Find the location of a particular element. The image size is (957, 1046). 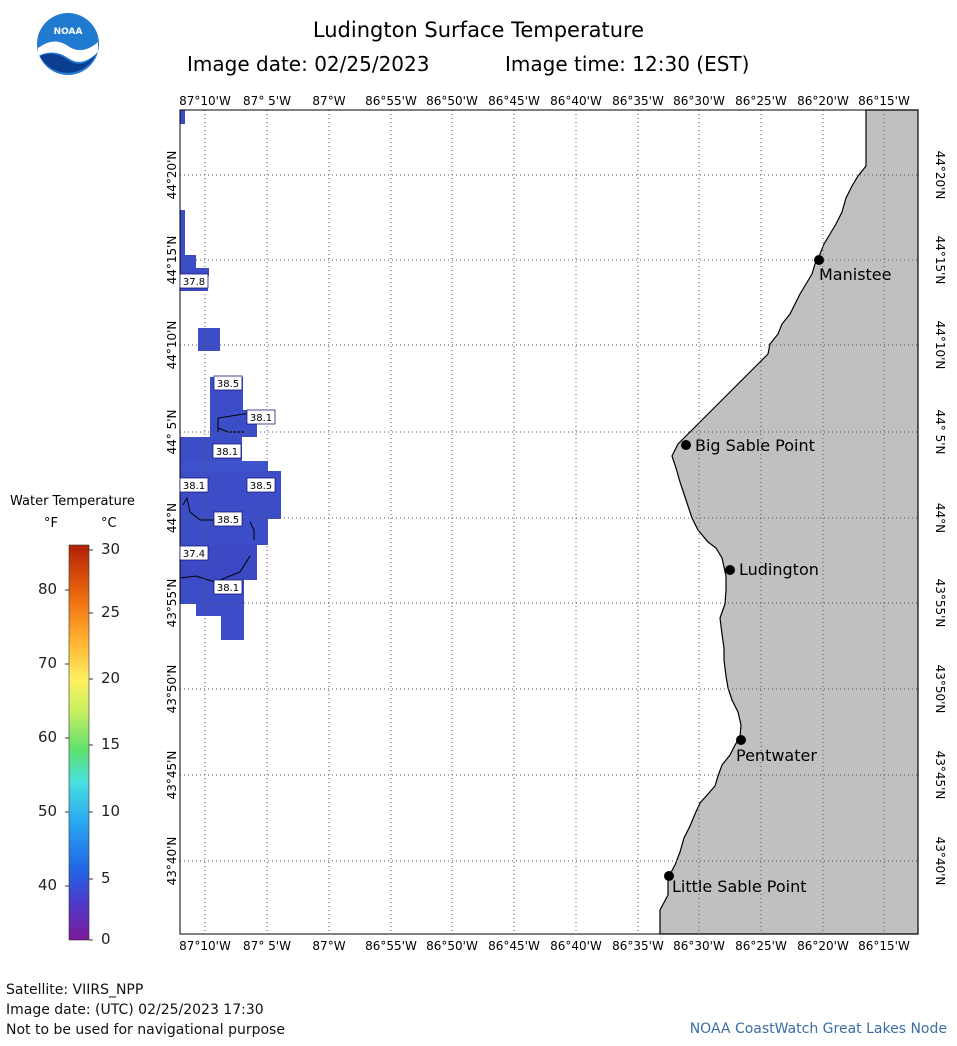

legend-c-tick: 5 is located at coordinates (106, 878).